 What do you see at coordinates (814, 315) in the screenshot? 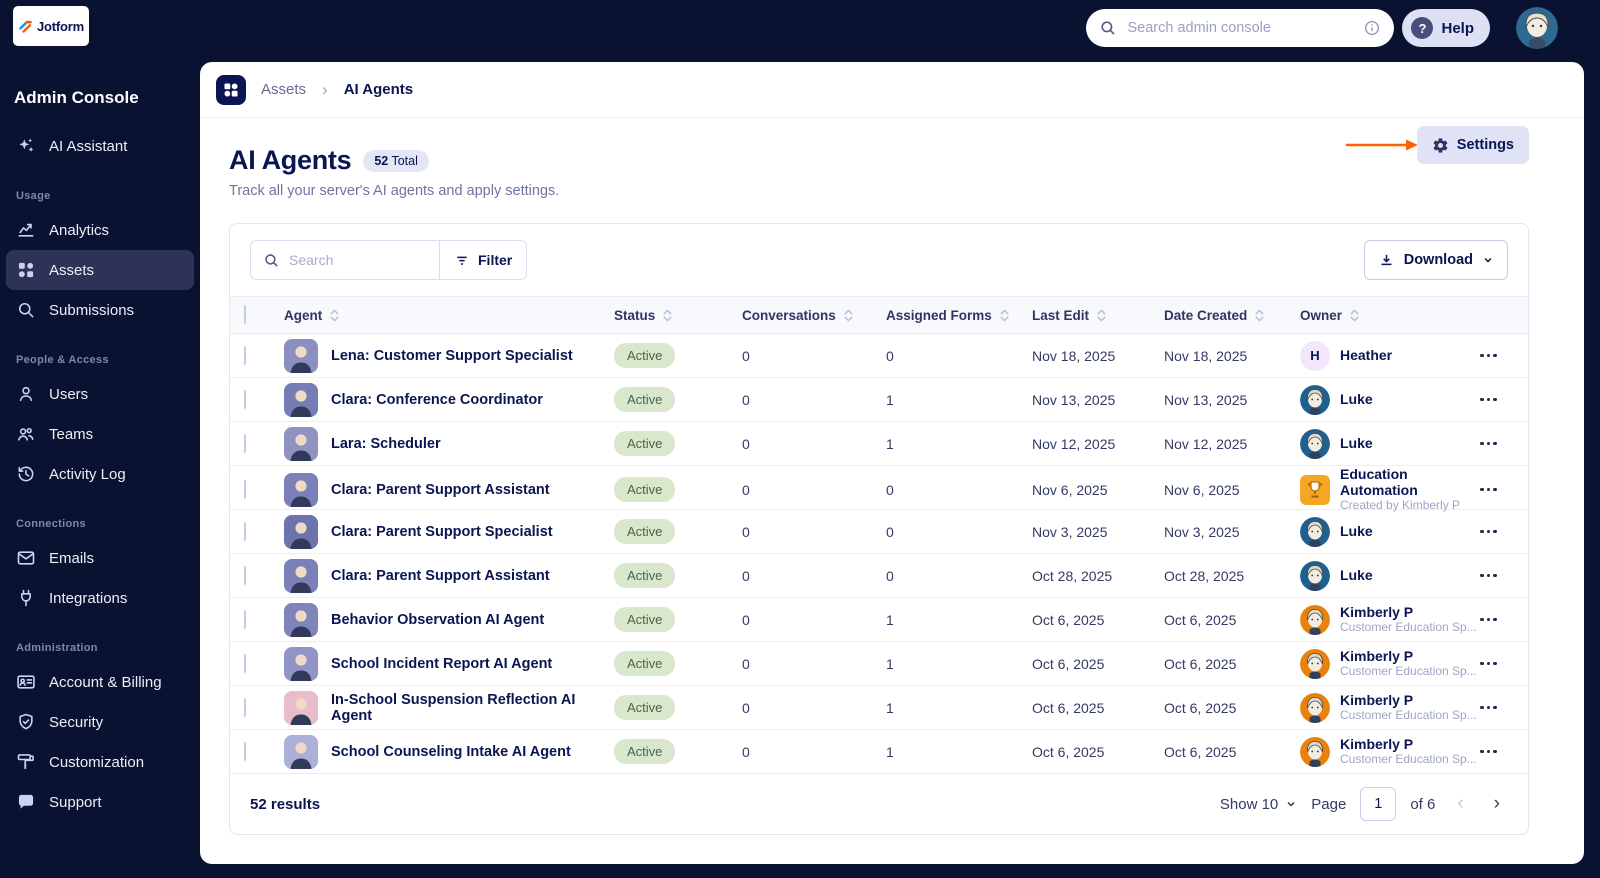
I see `column-header-conversations: Conversations` at bounding box center [814, 315].